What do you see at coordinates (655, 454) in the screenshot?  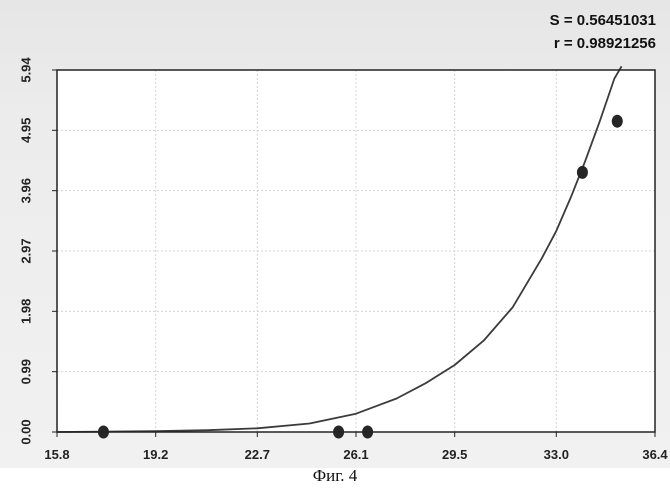 I see `x-tick-label: 36.4` at bounding box center [655, 454].